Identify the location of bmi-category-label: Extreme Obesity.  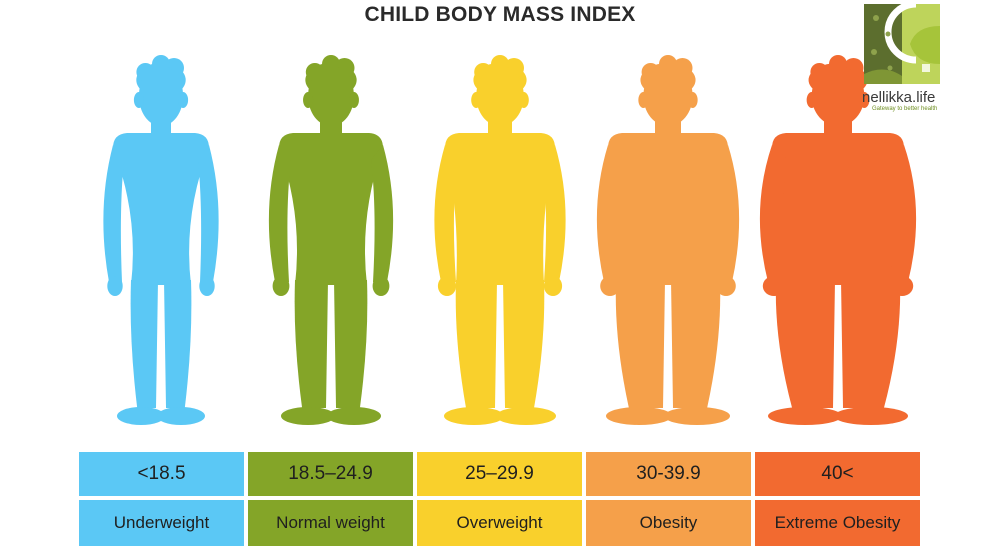
(837, 522).